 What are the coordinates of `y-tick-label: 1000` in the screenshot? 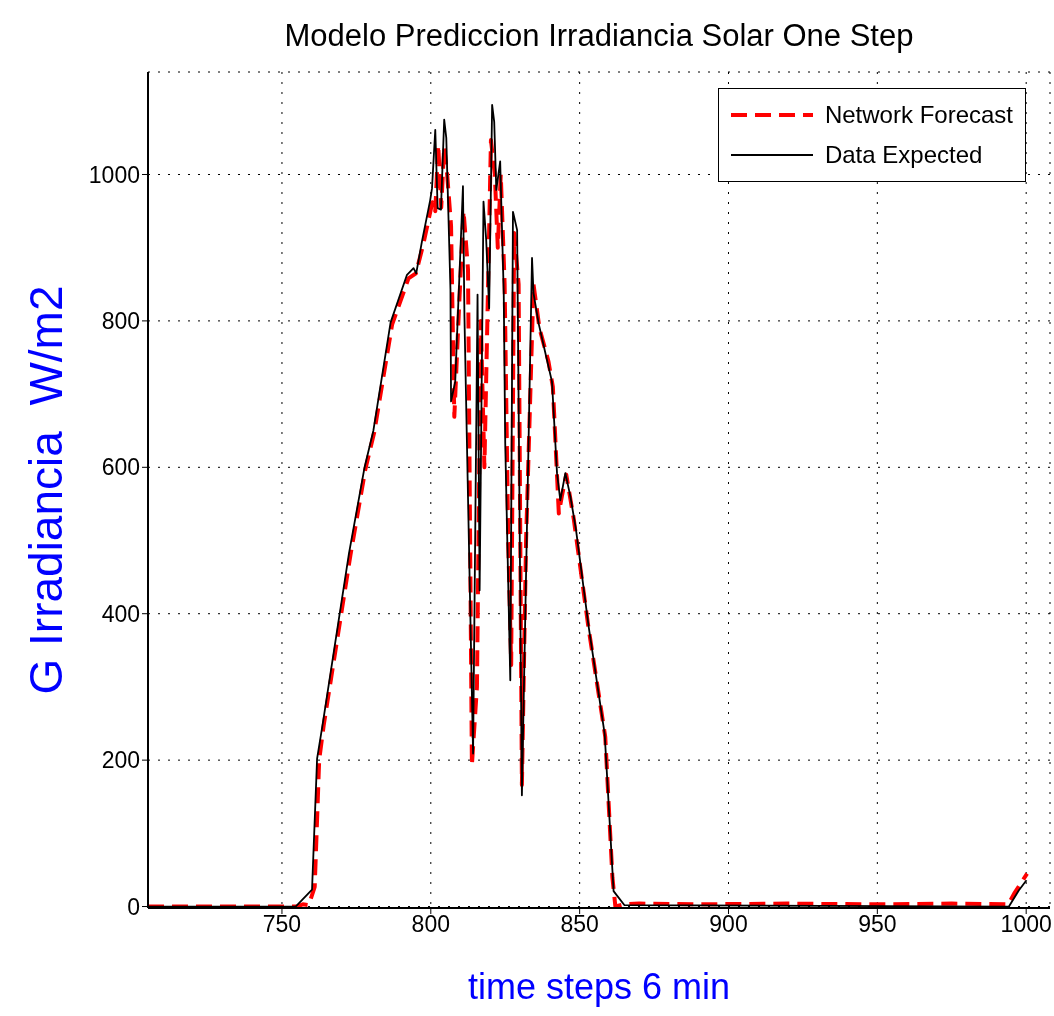 It's located at (114, 174).